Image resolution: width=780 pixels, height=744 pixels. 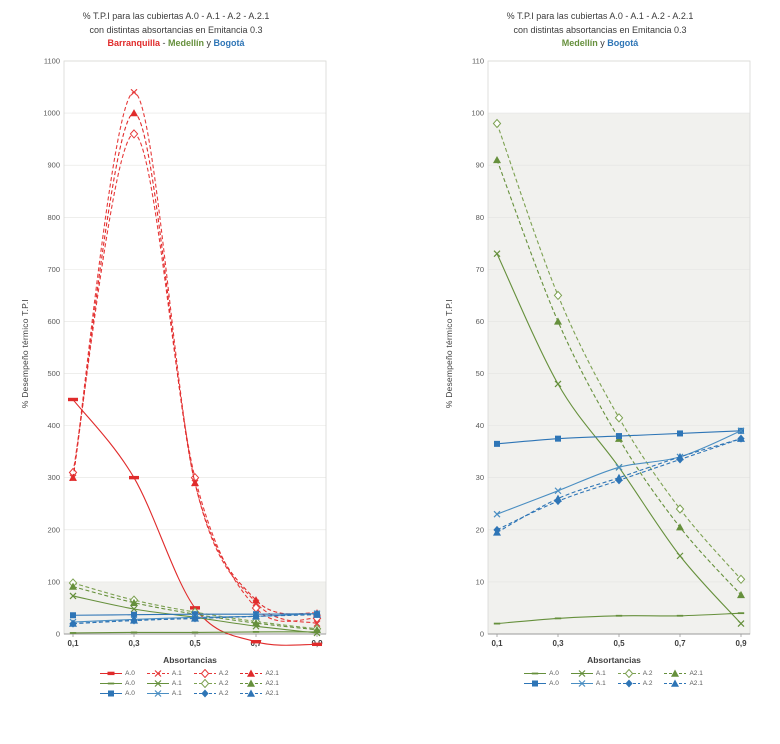 What do you see at coordinates (480, 581) in the screenshot?
I see `svg-text: 10` at bounding box center [480, 581].